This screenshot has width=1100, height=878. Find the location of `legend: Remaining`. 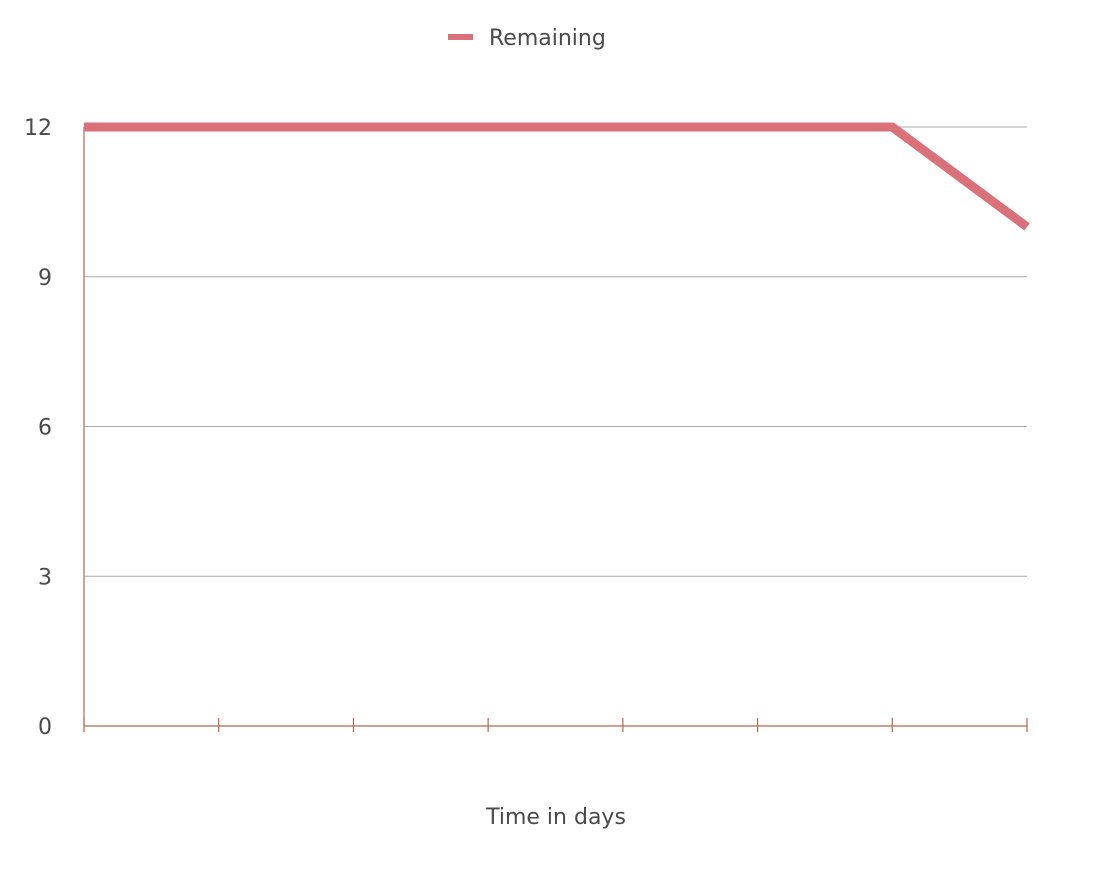

legend: Remaining is located at coordinates (527, 38).